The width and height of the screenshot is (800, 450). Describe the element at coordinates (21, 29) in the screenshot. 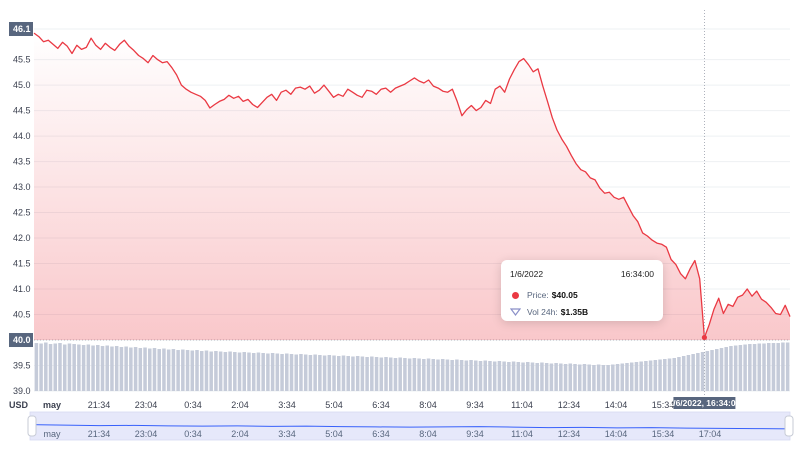

I see `y-label-max-bg` at that location.